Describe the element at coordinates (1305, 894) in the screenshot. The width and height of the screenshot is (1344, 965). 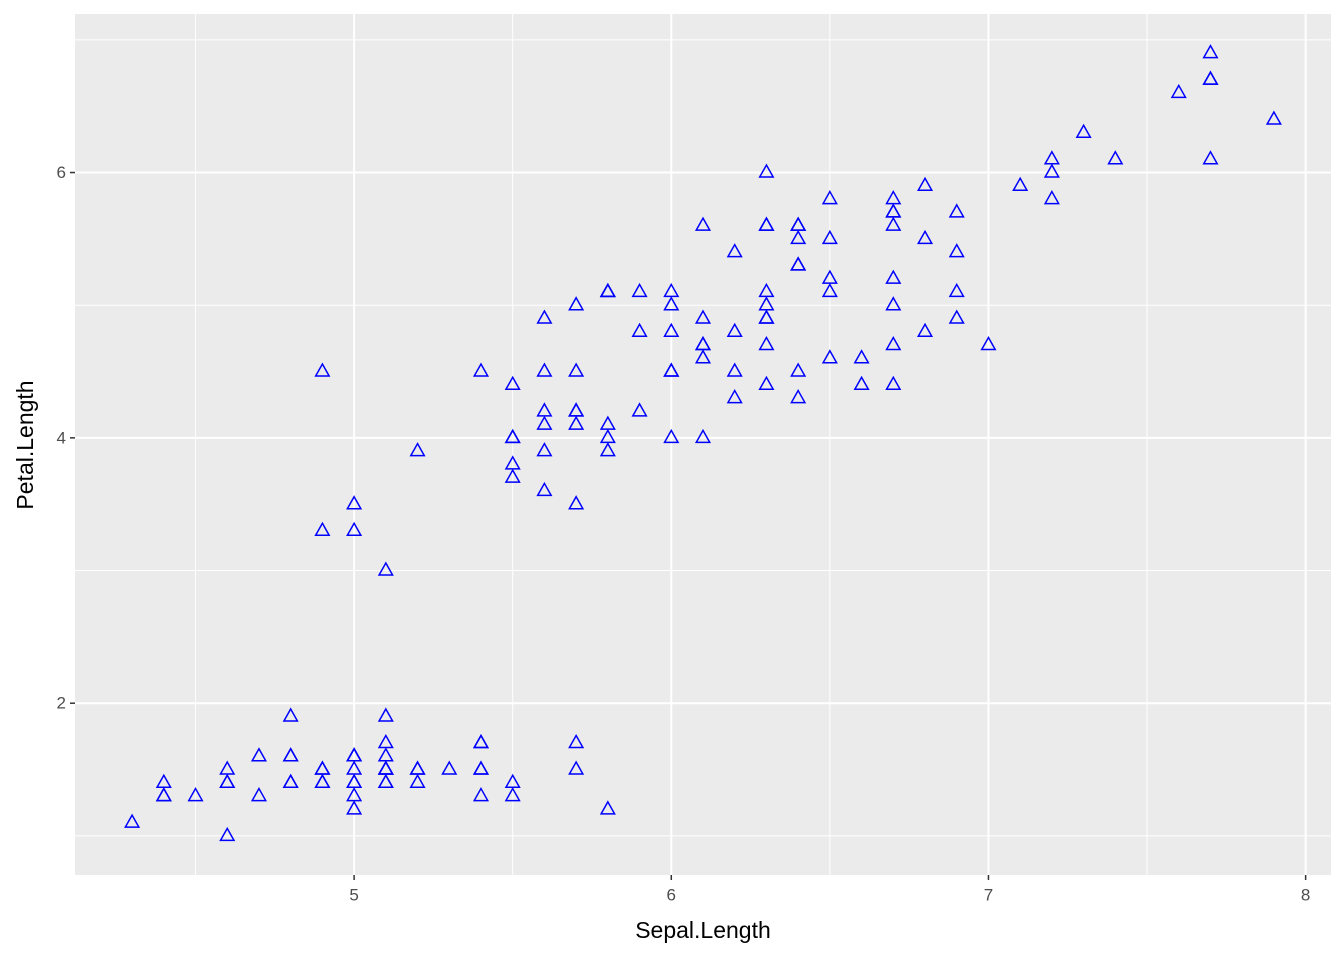
I see `x-tick-label: 8` at that location.